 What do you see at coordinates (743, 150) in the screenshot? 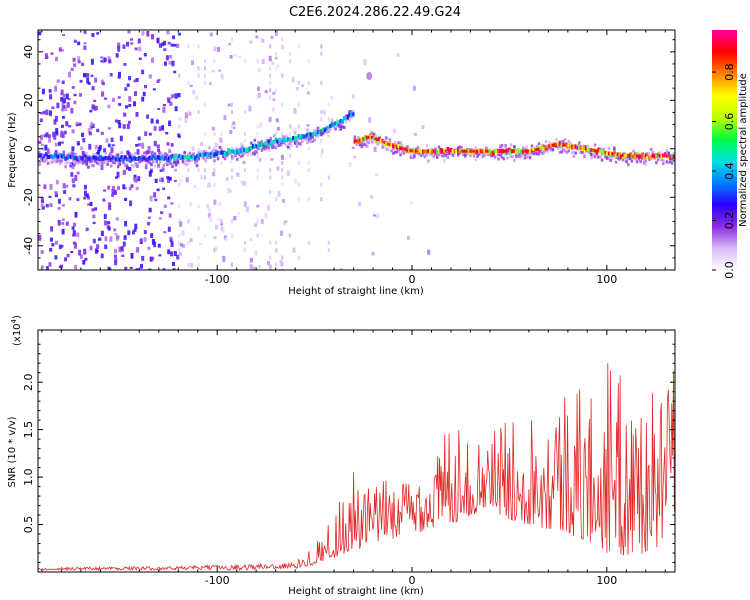
I see `colorbar-label: Normalized spectral amplitude` at bounding box center [743, 150].